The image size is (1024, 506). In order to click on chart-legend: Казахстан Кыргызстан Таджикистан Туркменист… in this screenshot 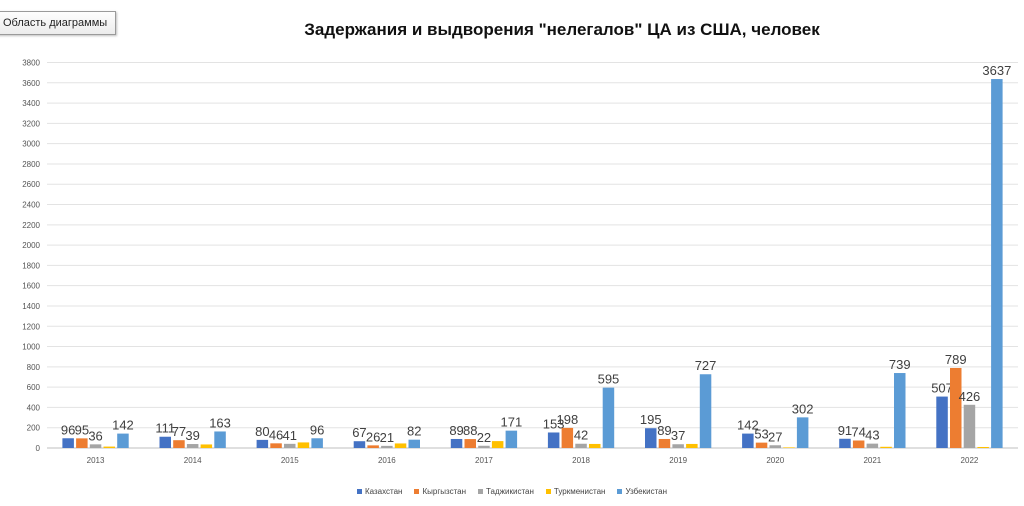, I will do `click(512, 491)`.